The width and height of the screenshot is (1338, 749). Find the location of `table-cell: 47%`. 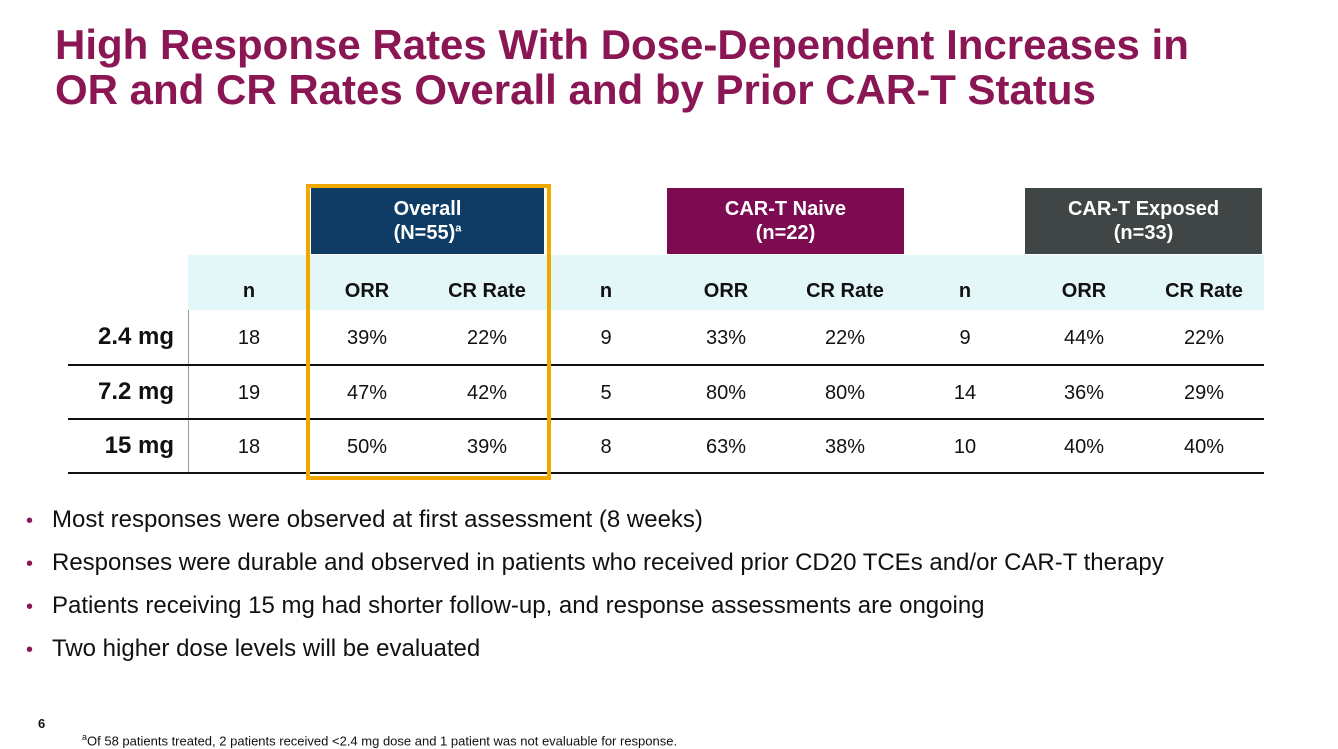

table-cell: 47% is located at coordinates (367, 393).